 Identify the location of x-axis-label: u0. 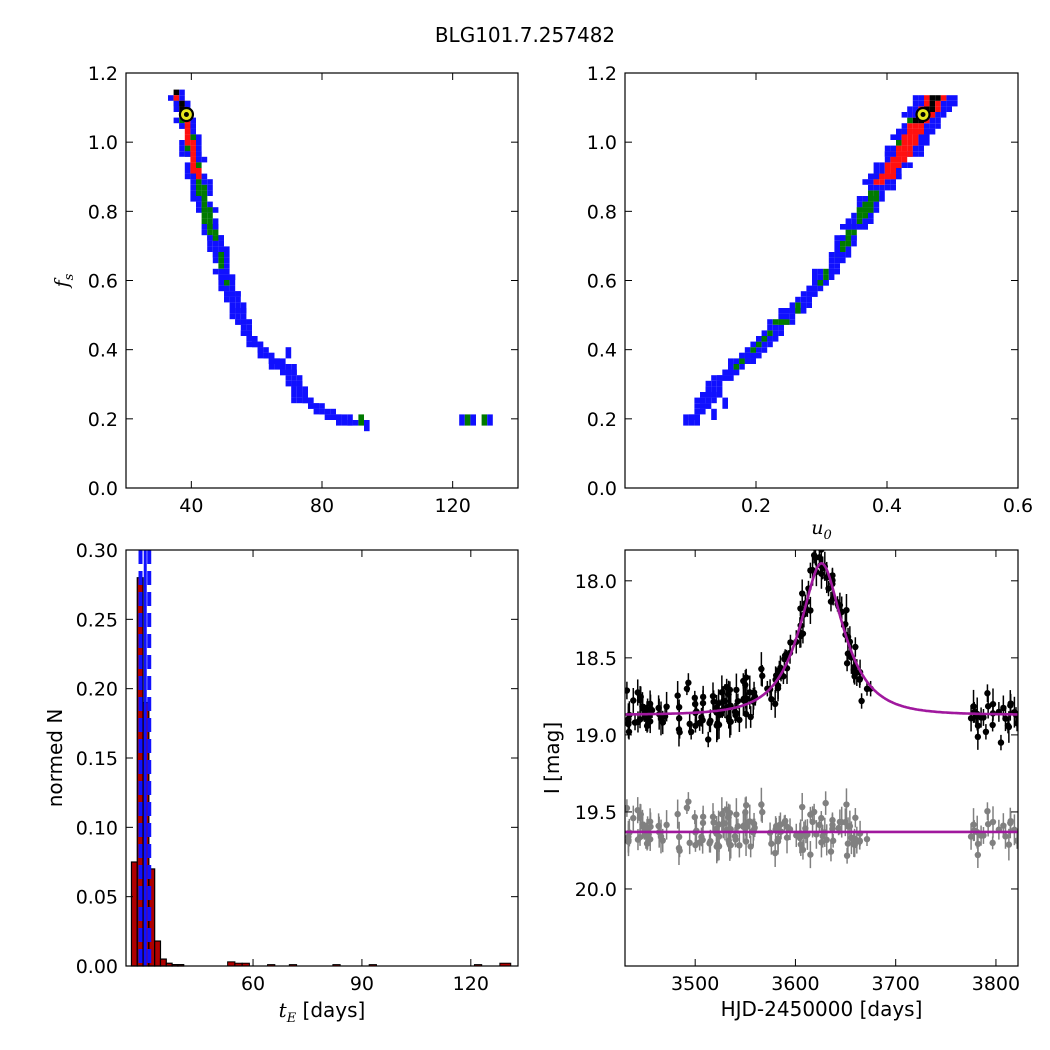
(821, 530).